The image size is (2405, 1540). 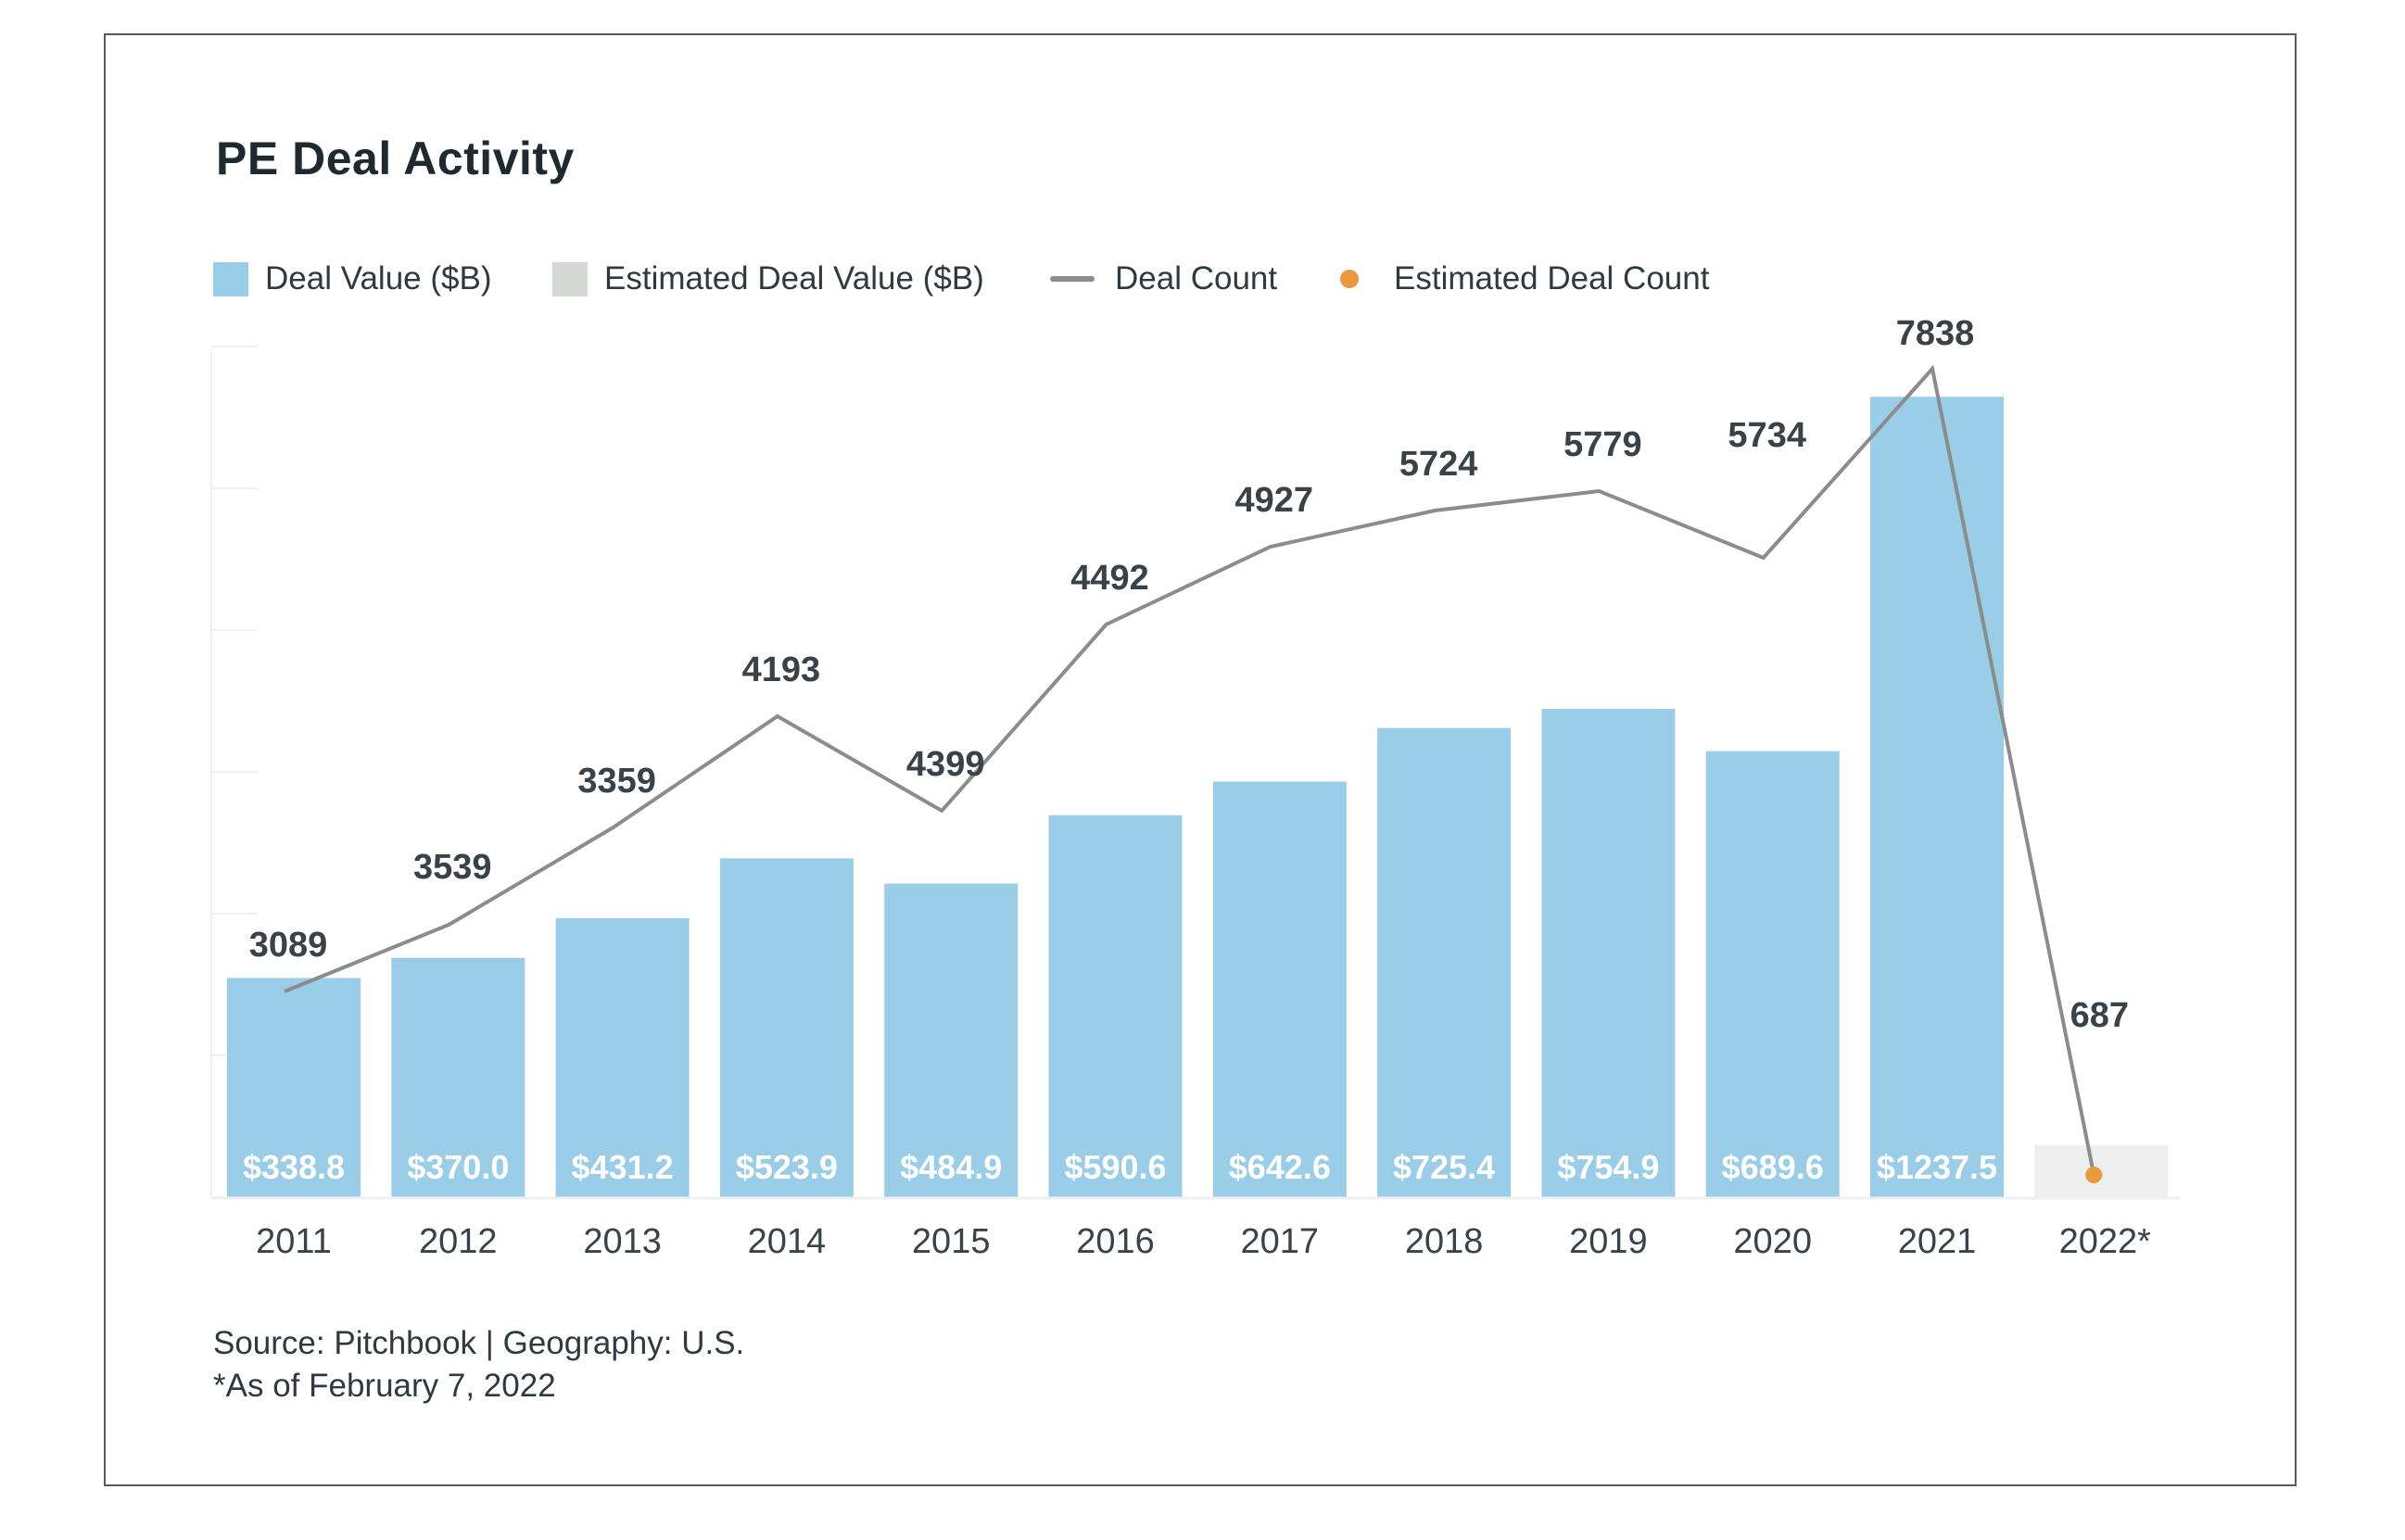 What do you see at coordinates (294, 1167) in the screenshot?
I see `bar-value-label: $338.8` at bounding box center [294, 1167].